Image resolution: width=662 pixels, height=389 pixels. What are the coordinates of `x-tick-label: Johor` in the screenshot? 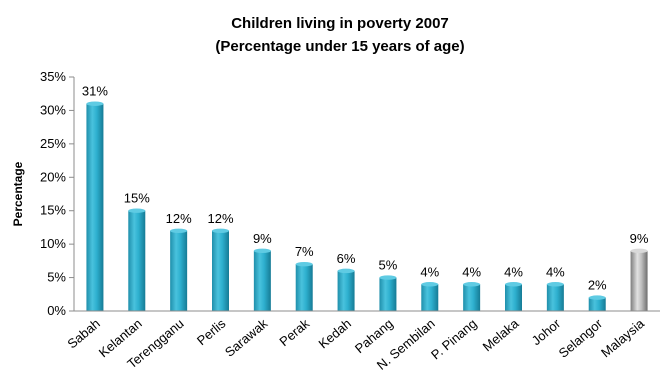 It's located at (546, 331).